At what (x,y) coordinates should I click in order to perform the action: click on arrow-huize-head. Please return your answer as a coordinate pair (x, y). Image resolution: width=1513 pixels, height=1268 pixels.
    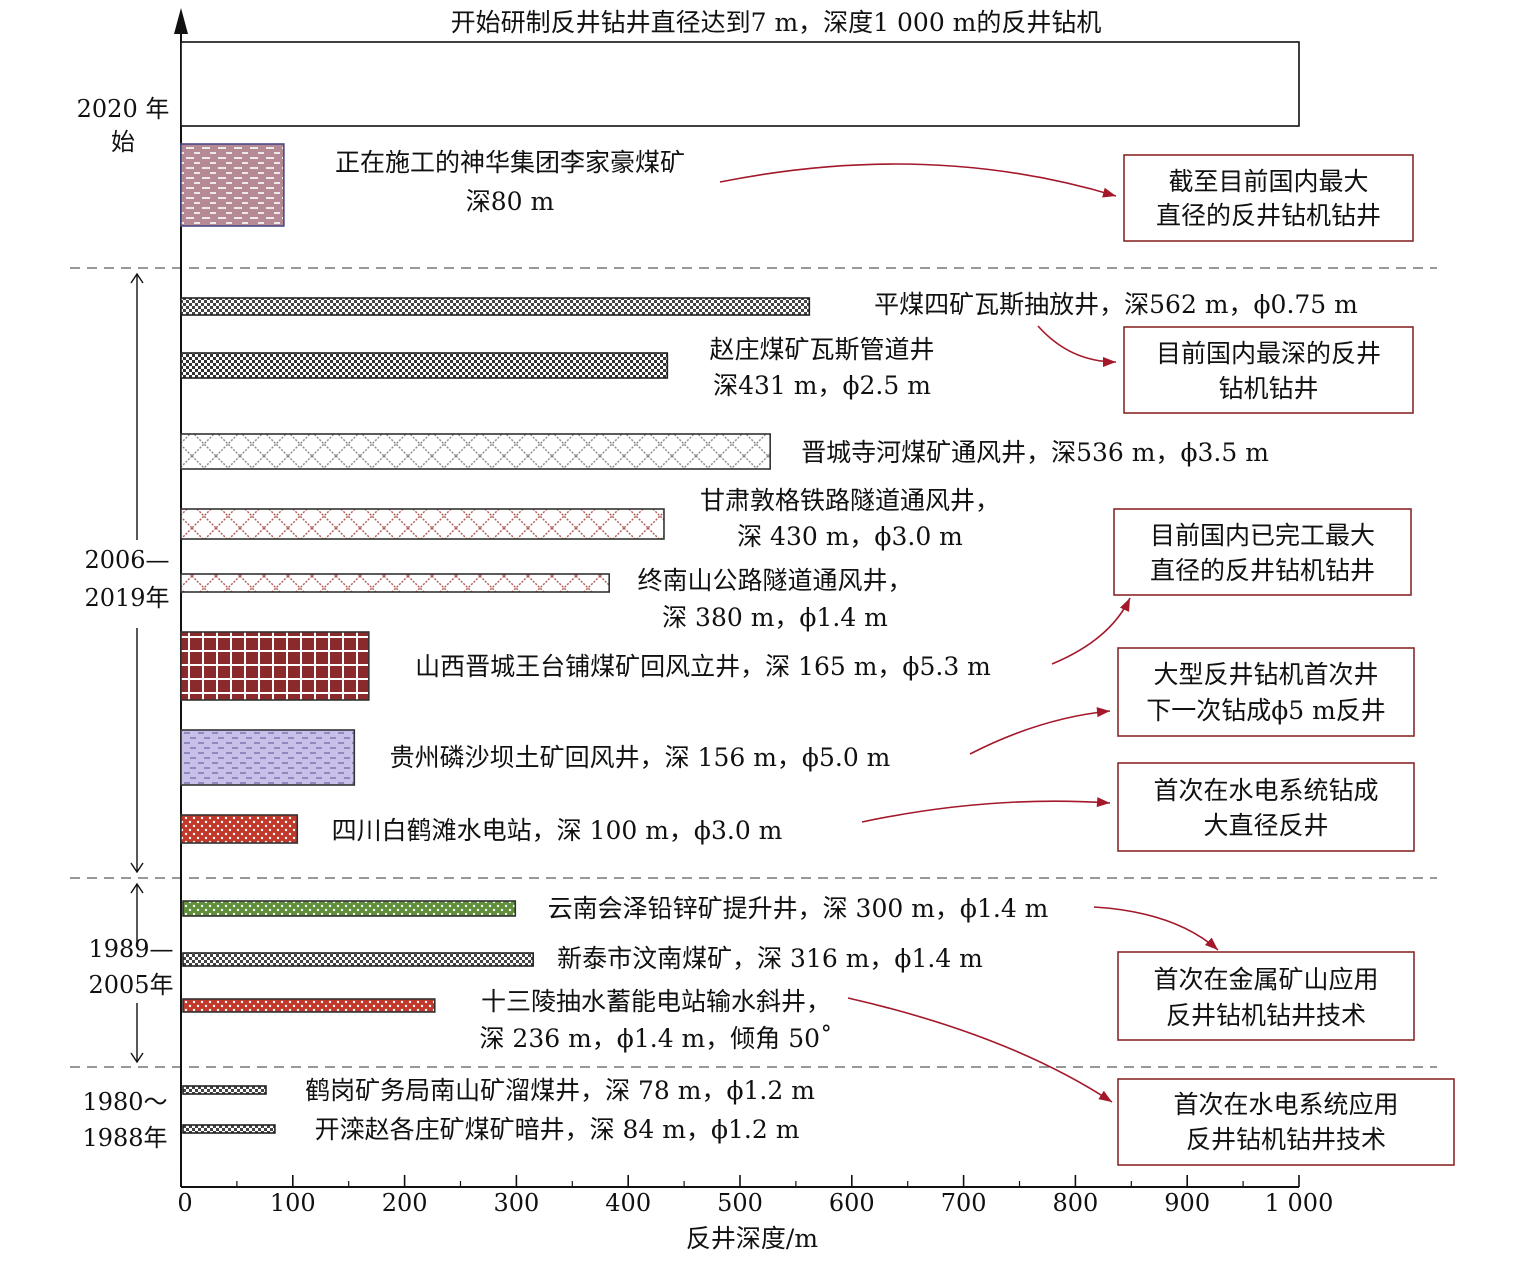
    Looking at the image, I should click on (1211, 943).